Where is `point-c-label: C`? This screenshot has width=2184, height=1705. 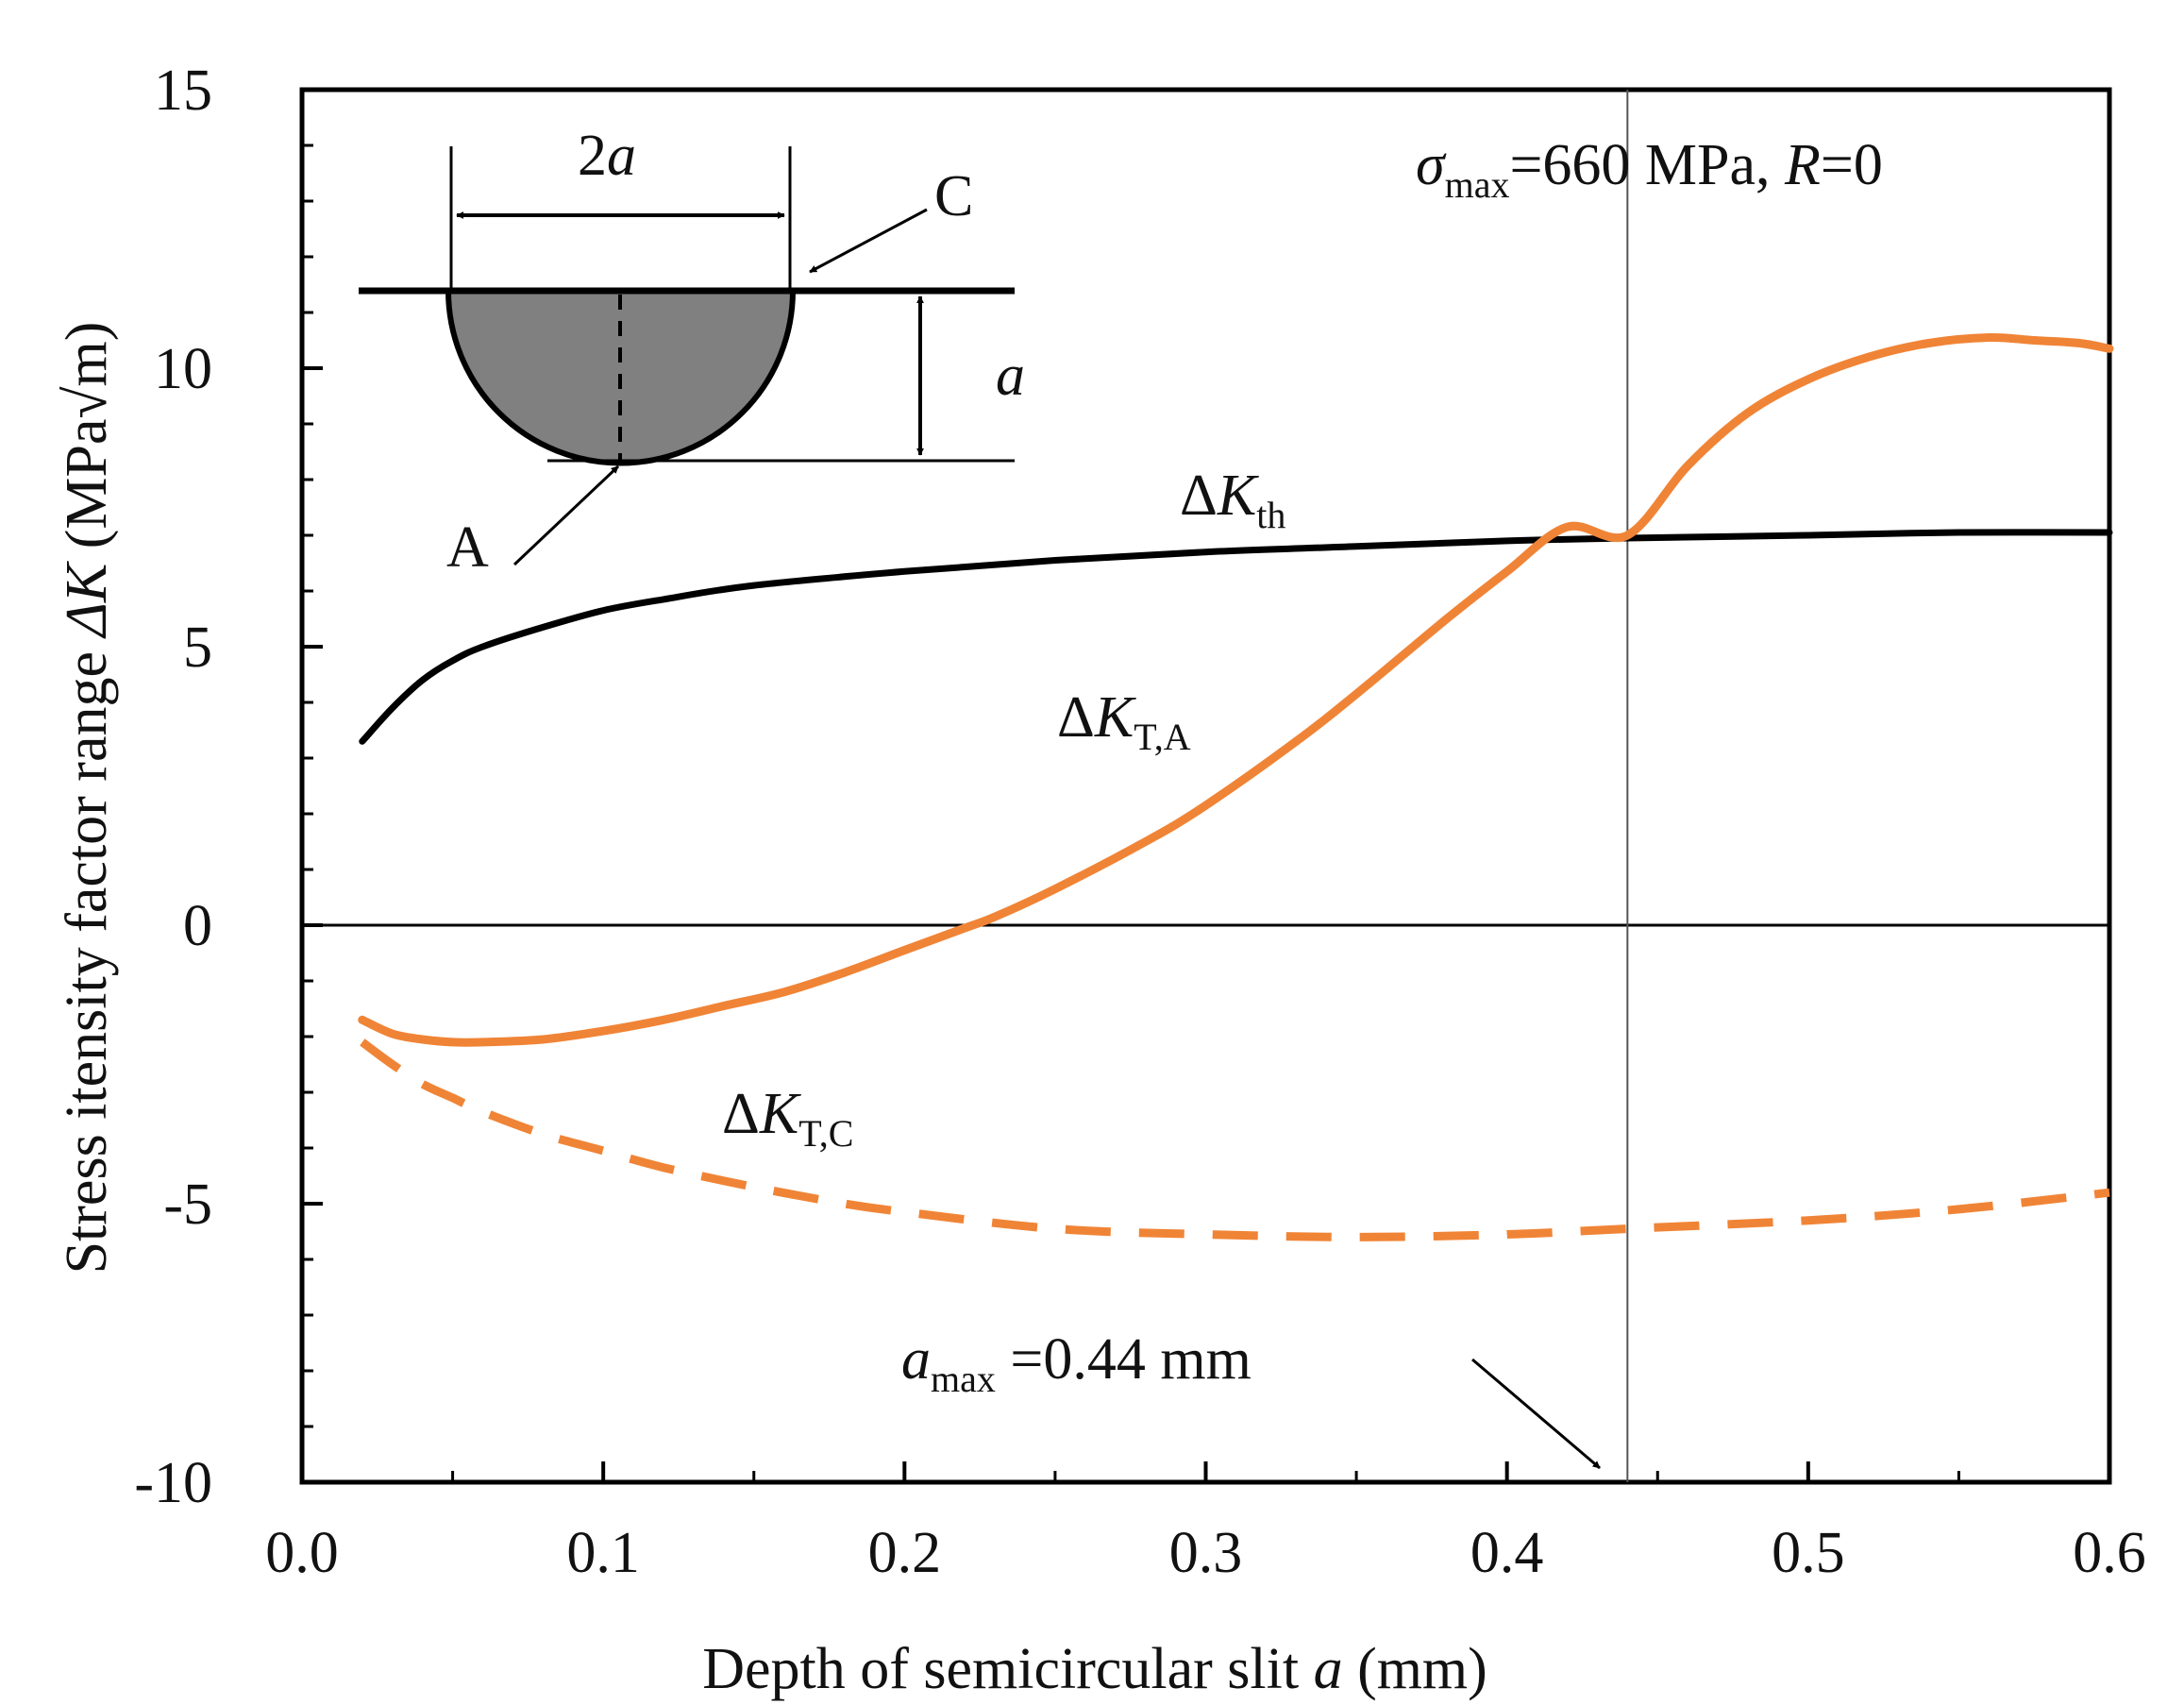 point-c-label: C is located at coordinates (953, 196).